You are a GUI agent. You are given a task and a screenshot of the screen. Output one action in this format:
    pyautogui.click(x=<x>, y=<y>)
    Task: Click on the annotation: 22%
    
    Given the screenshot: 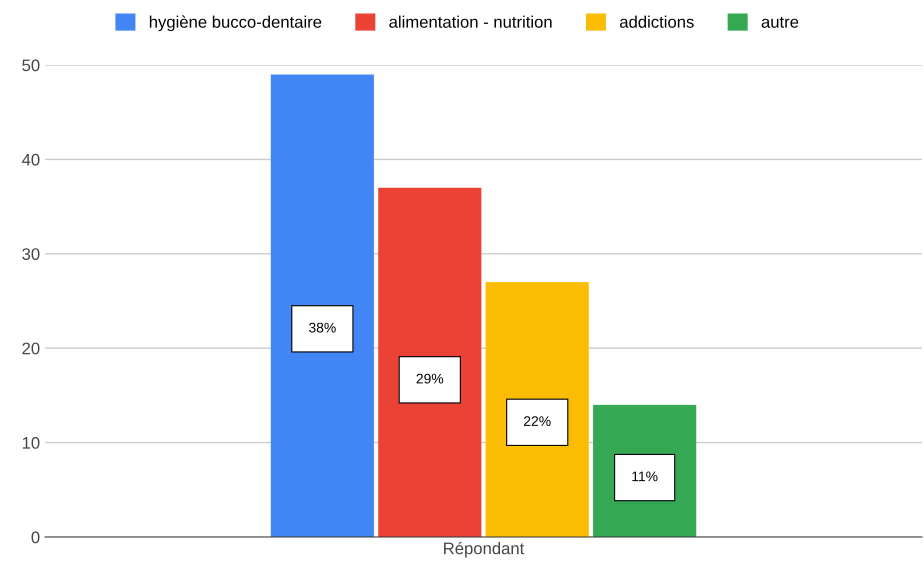 What is the action you would take?
    pyautogui.click(x=537, y=421)
    